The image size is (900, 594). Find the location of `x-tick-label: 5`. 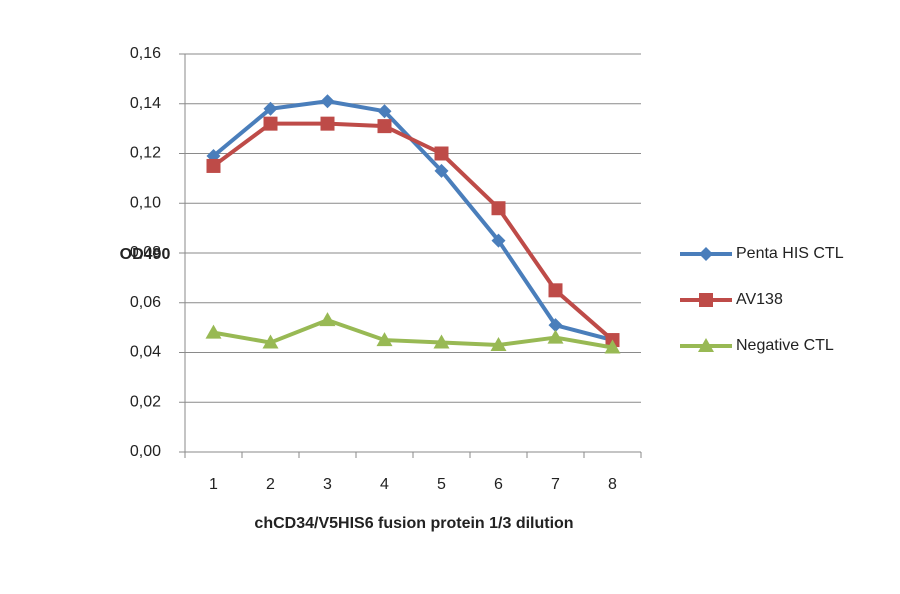

x-tick-label: 5 is located at coordinates (441, 484).